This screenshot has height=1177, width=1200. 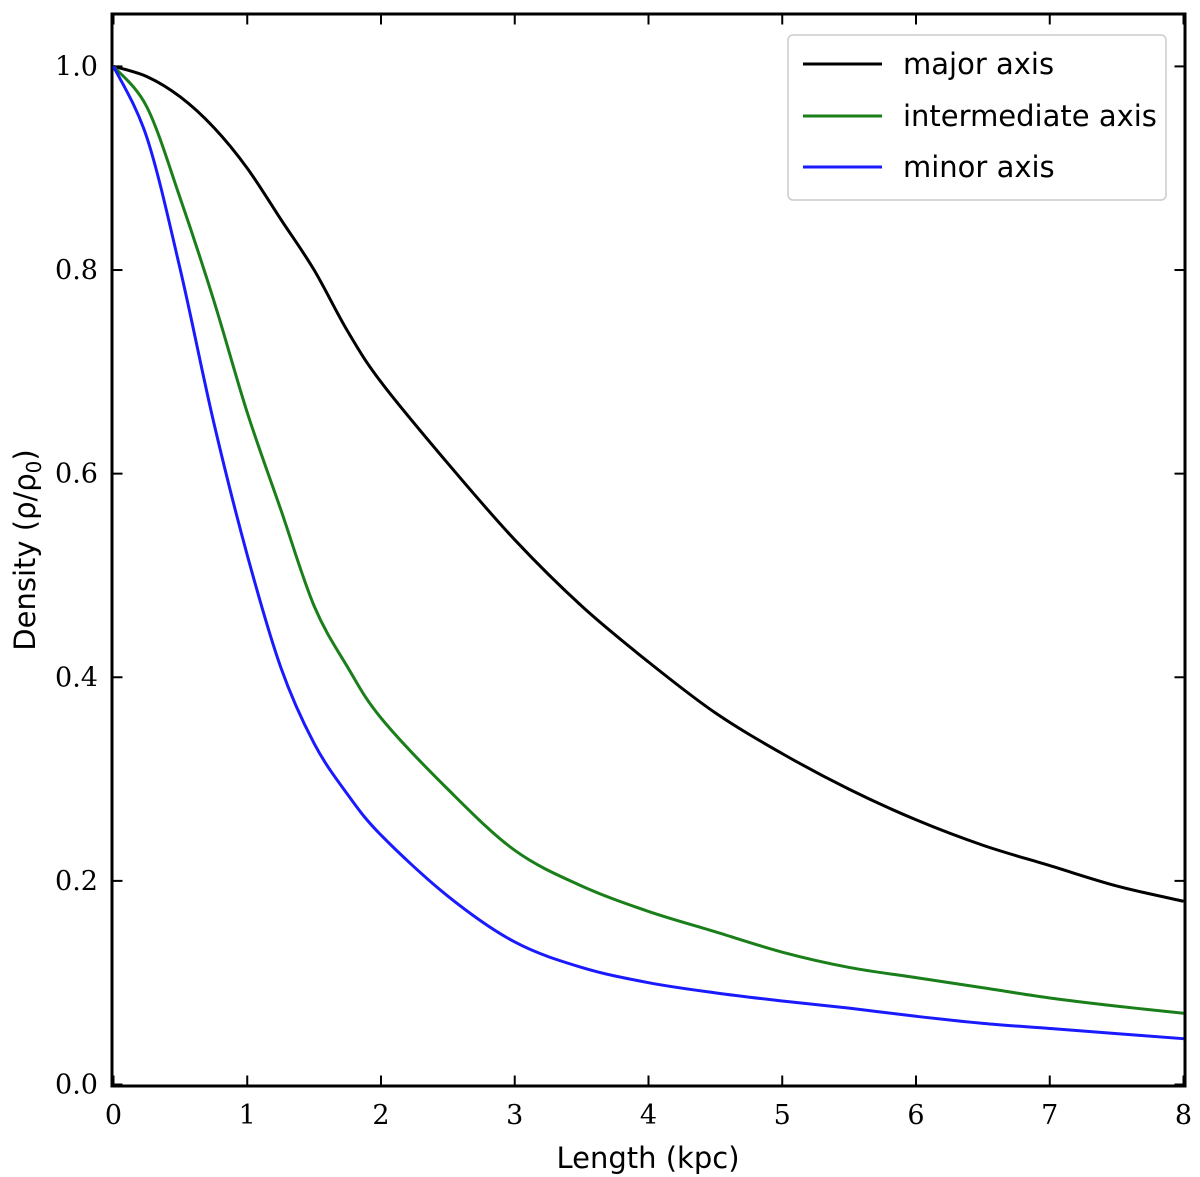 I want to click on y-tick-label: 0.6, so click(x=76, y=474).